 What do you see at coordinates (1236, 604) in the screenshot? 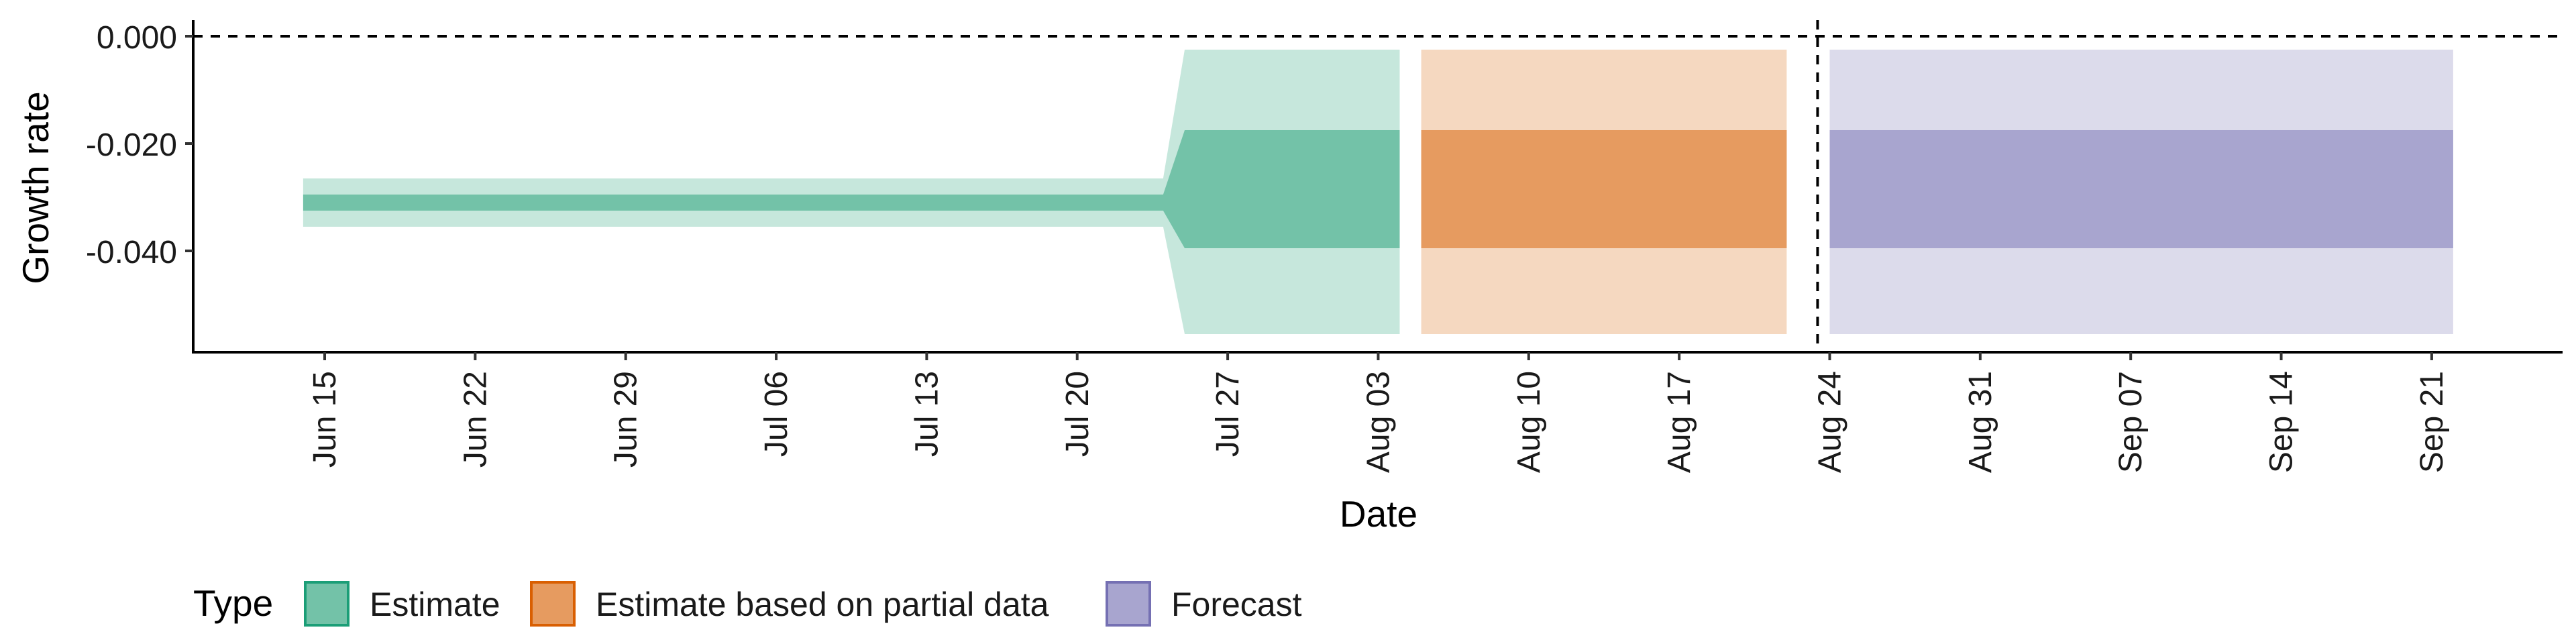
I see `legend-label-2: Forecast` at bounding box center [1236, 604].